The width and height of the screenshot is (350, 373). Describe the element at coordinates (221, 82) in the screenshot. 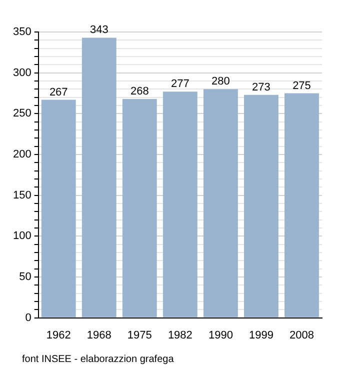

I see `data-label: 280` at that location.